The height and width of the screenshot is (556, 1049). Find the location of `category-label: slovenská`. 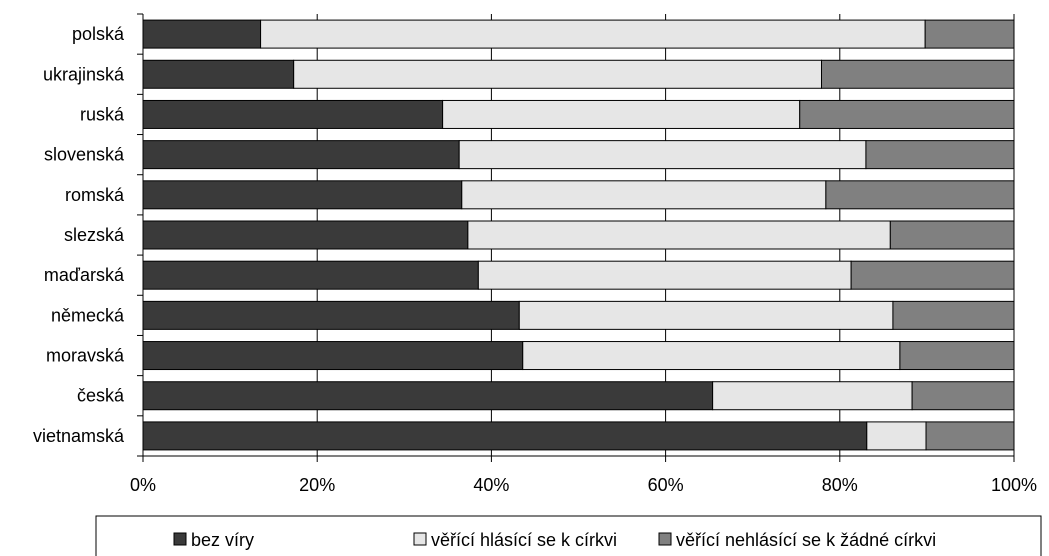

category-label: slovenská is located at coordinates (84, 155).